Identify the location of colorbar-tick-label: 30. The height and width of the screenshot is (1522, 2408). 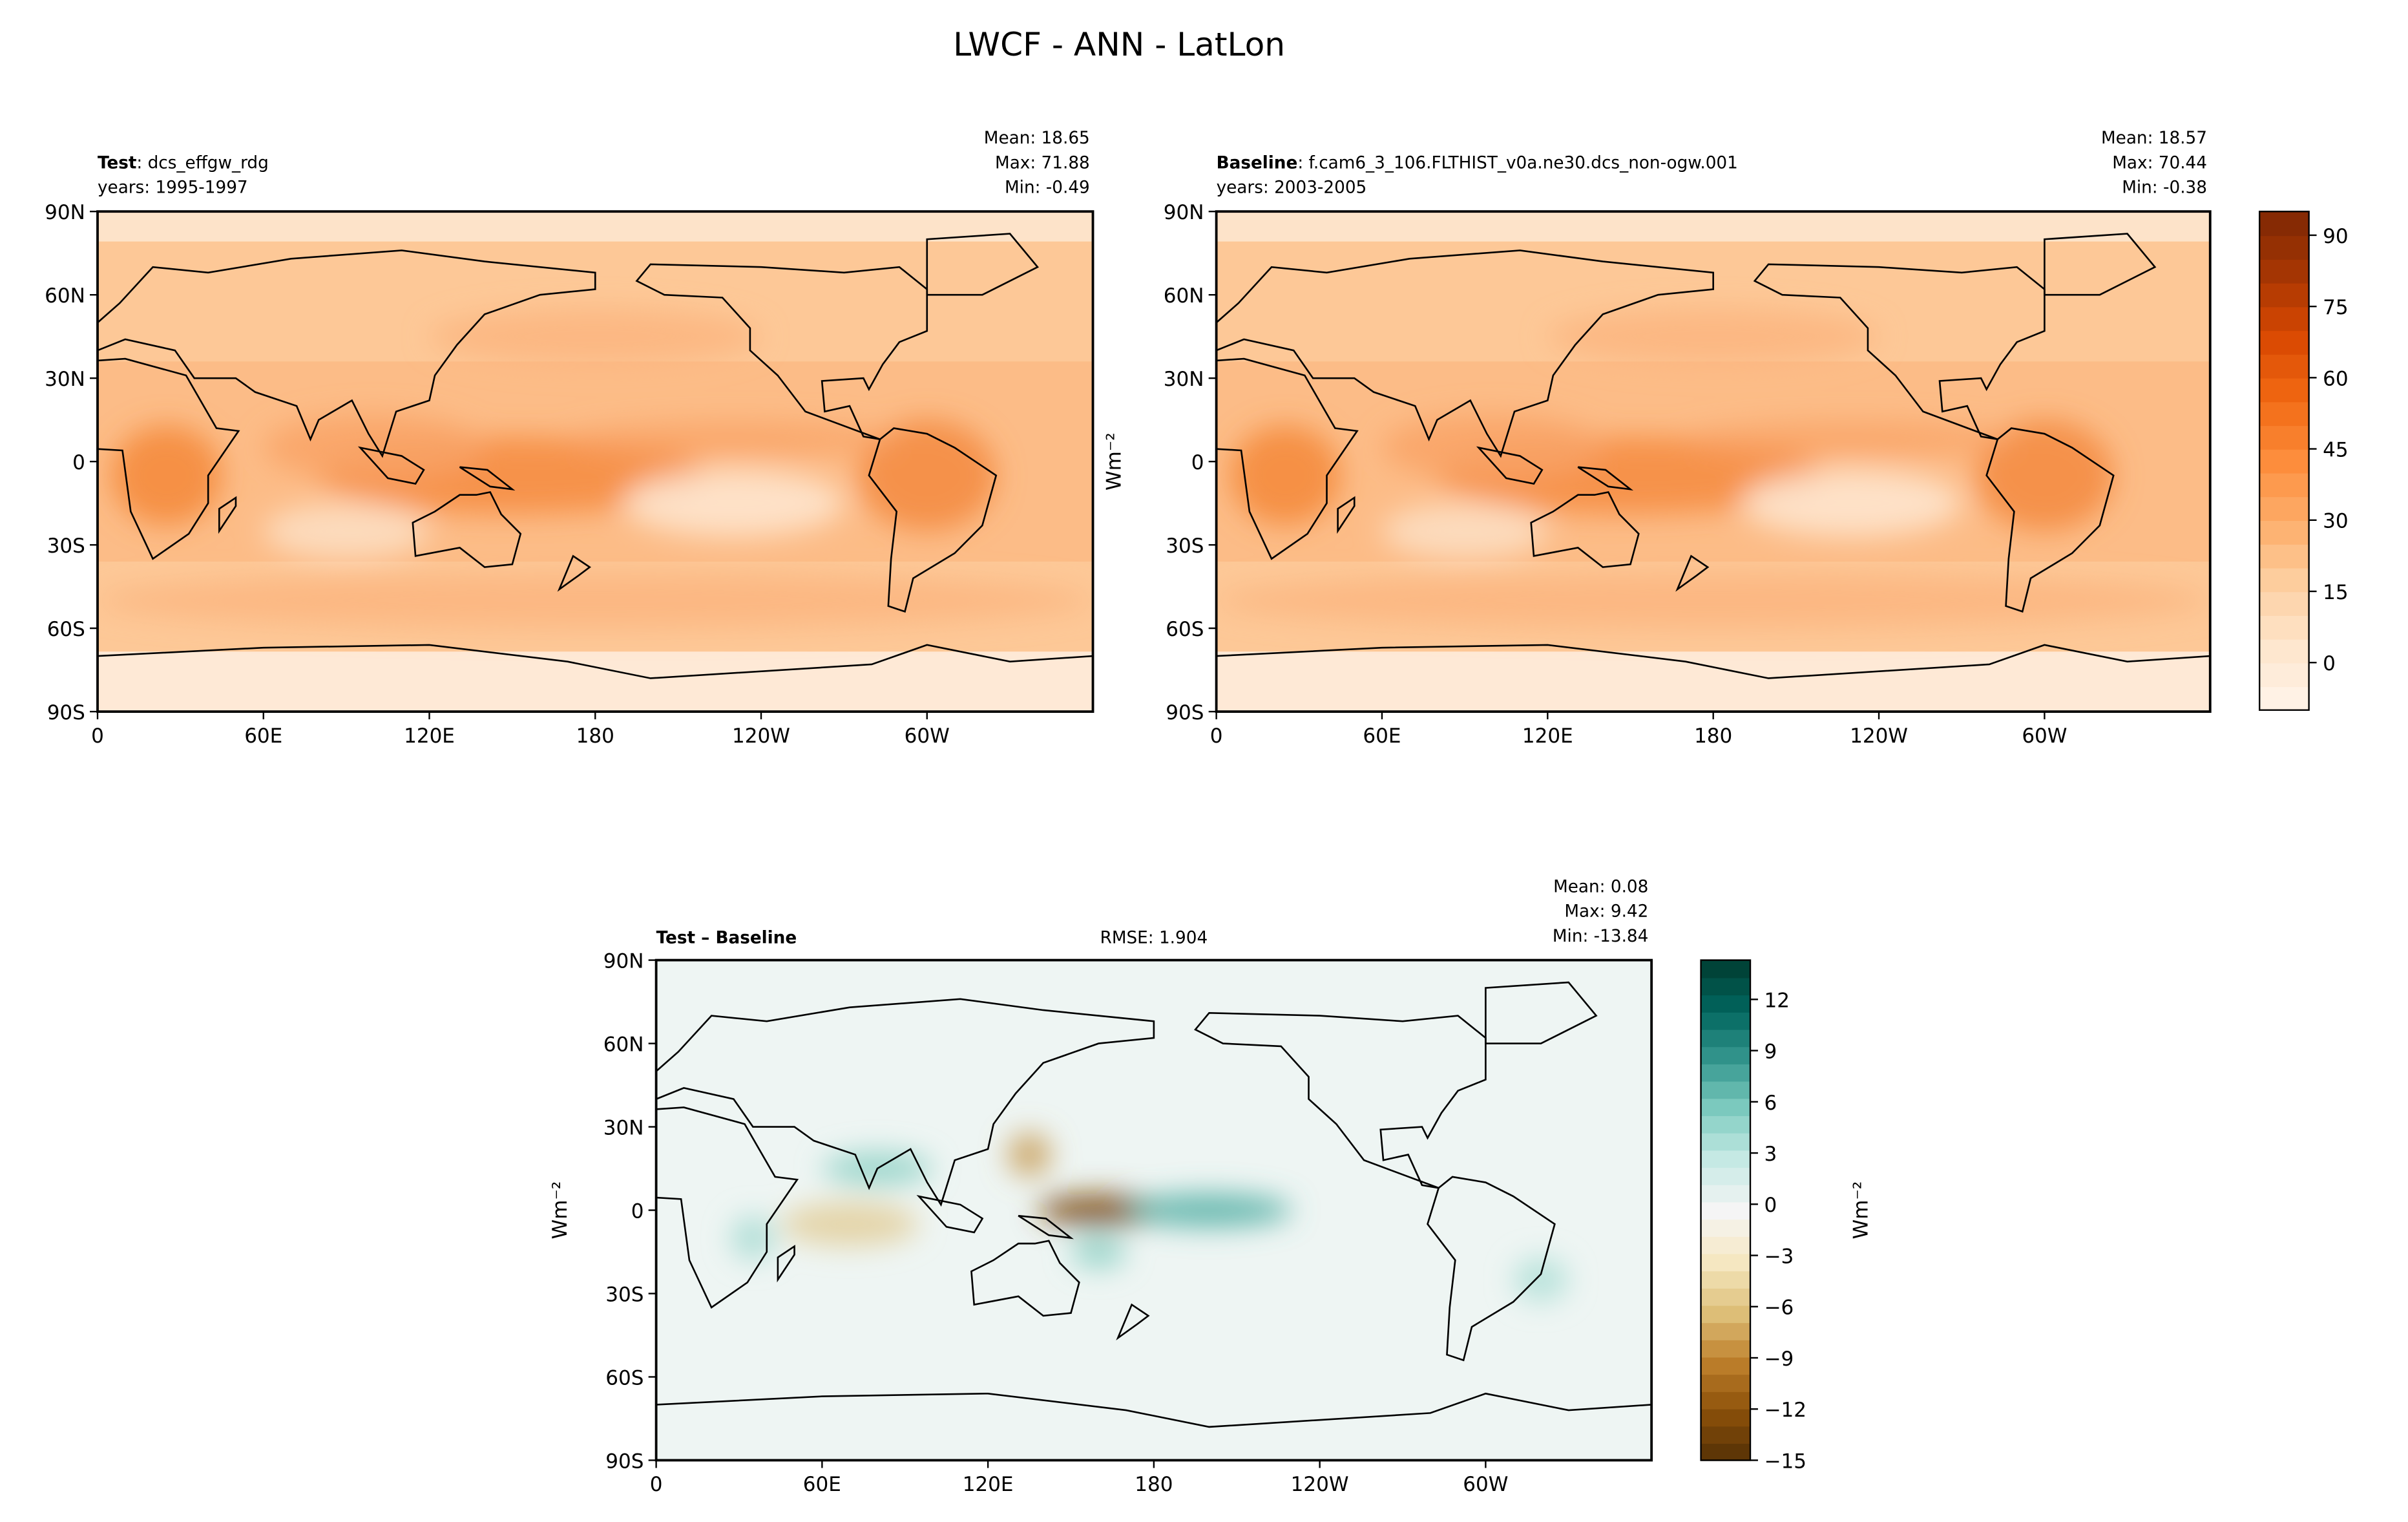
(2336, 521).